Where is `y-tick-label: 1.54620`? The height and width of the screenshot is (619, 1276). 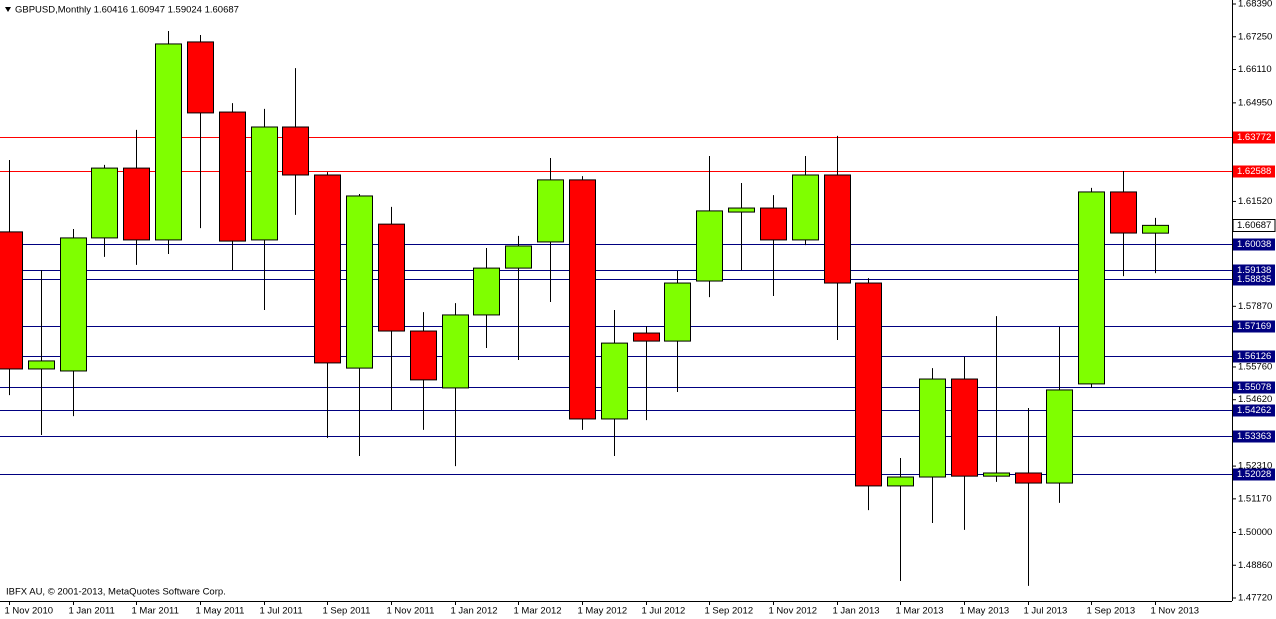
y-tick-label: 1.54620 is located at coordinates (1255, 399).